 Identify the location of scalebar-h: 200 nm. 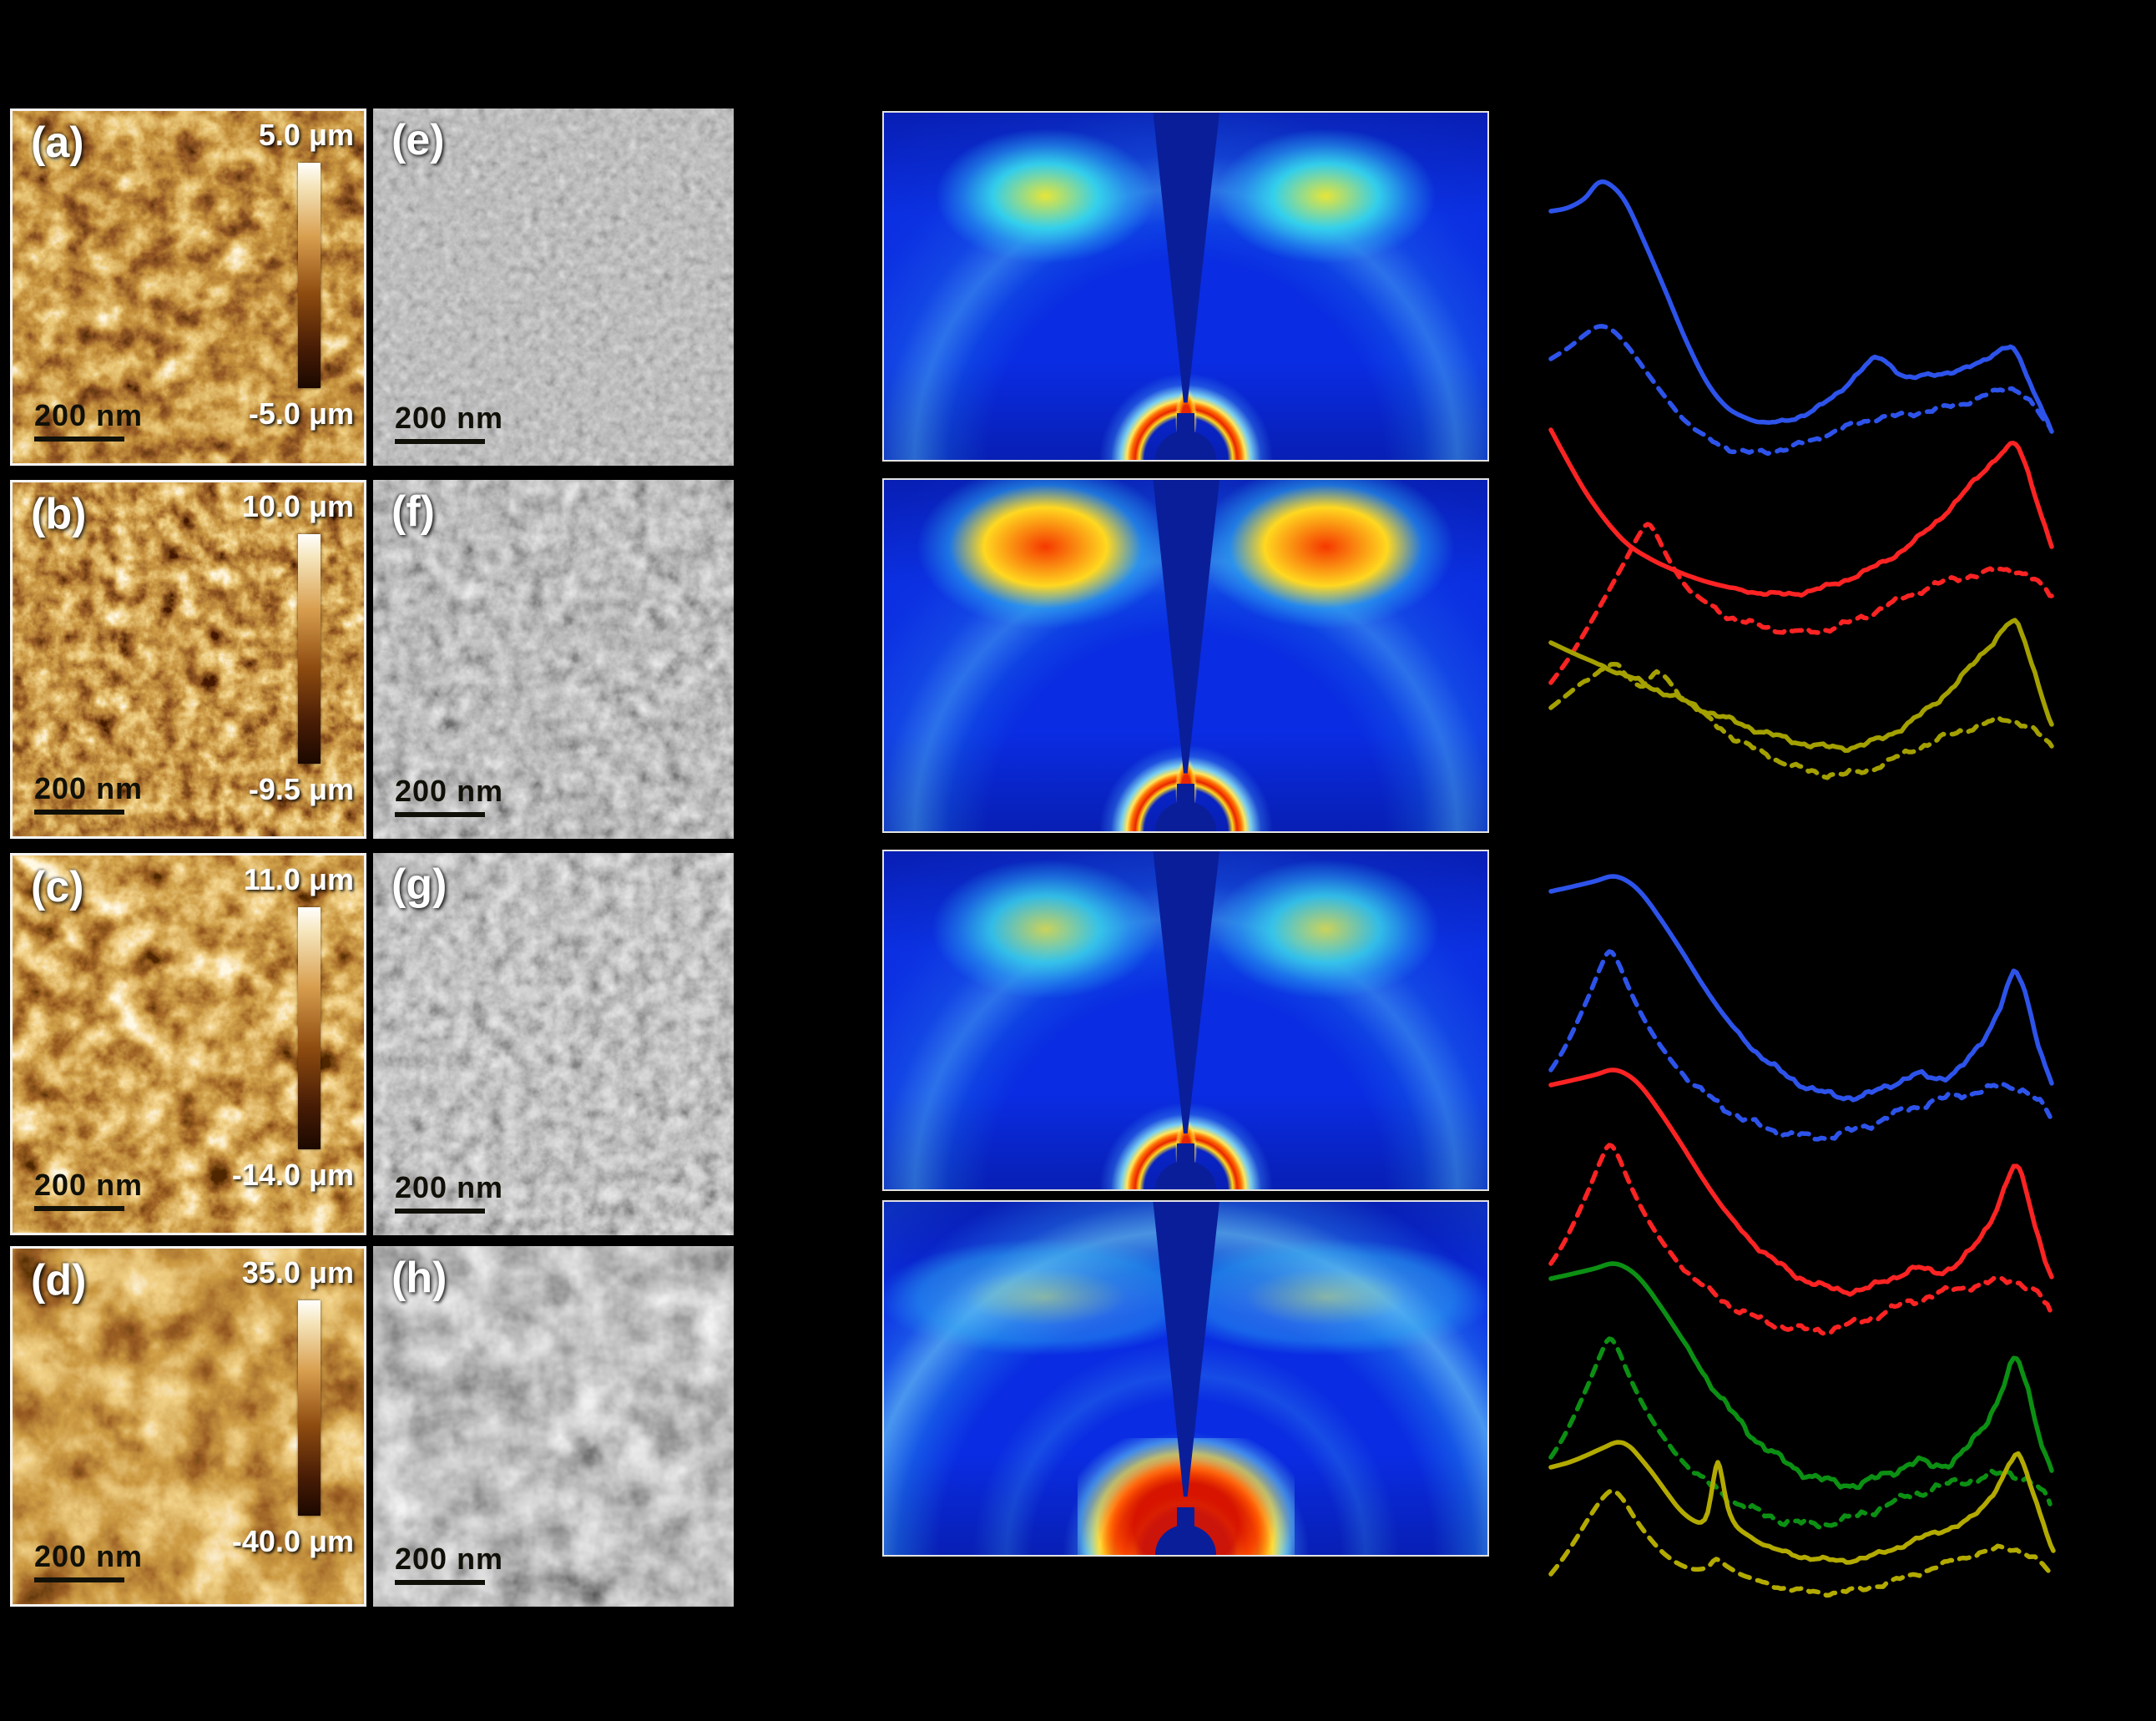
(449, 1563).